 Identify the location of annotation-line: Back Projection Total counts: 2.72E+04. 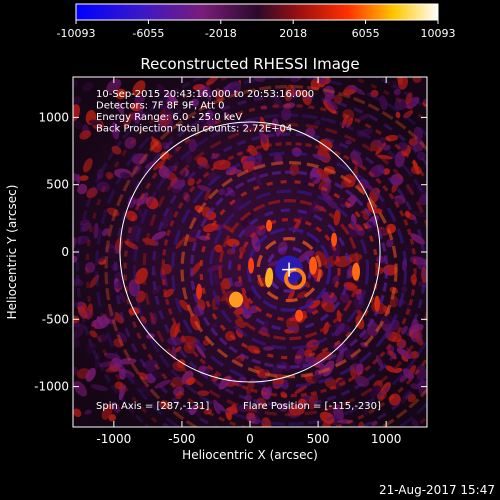
(194, 129).